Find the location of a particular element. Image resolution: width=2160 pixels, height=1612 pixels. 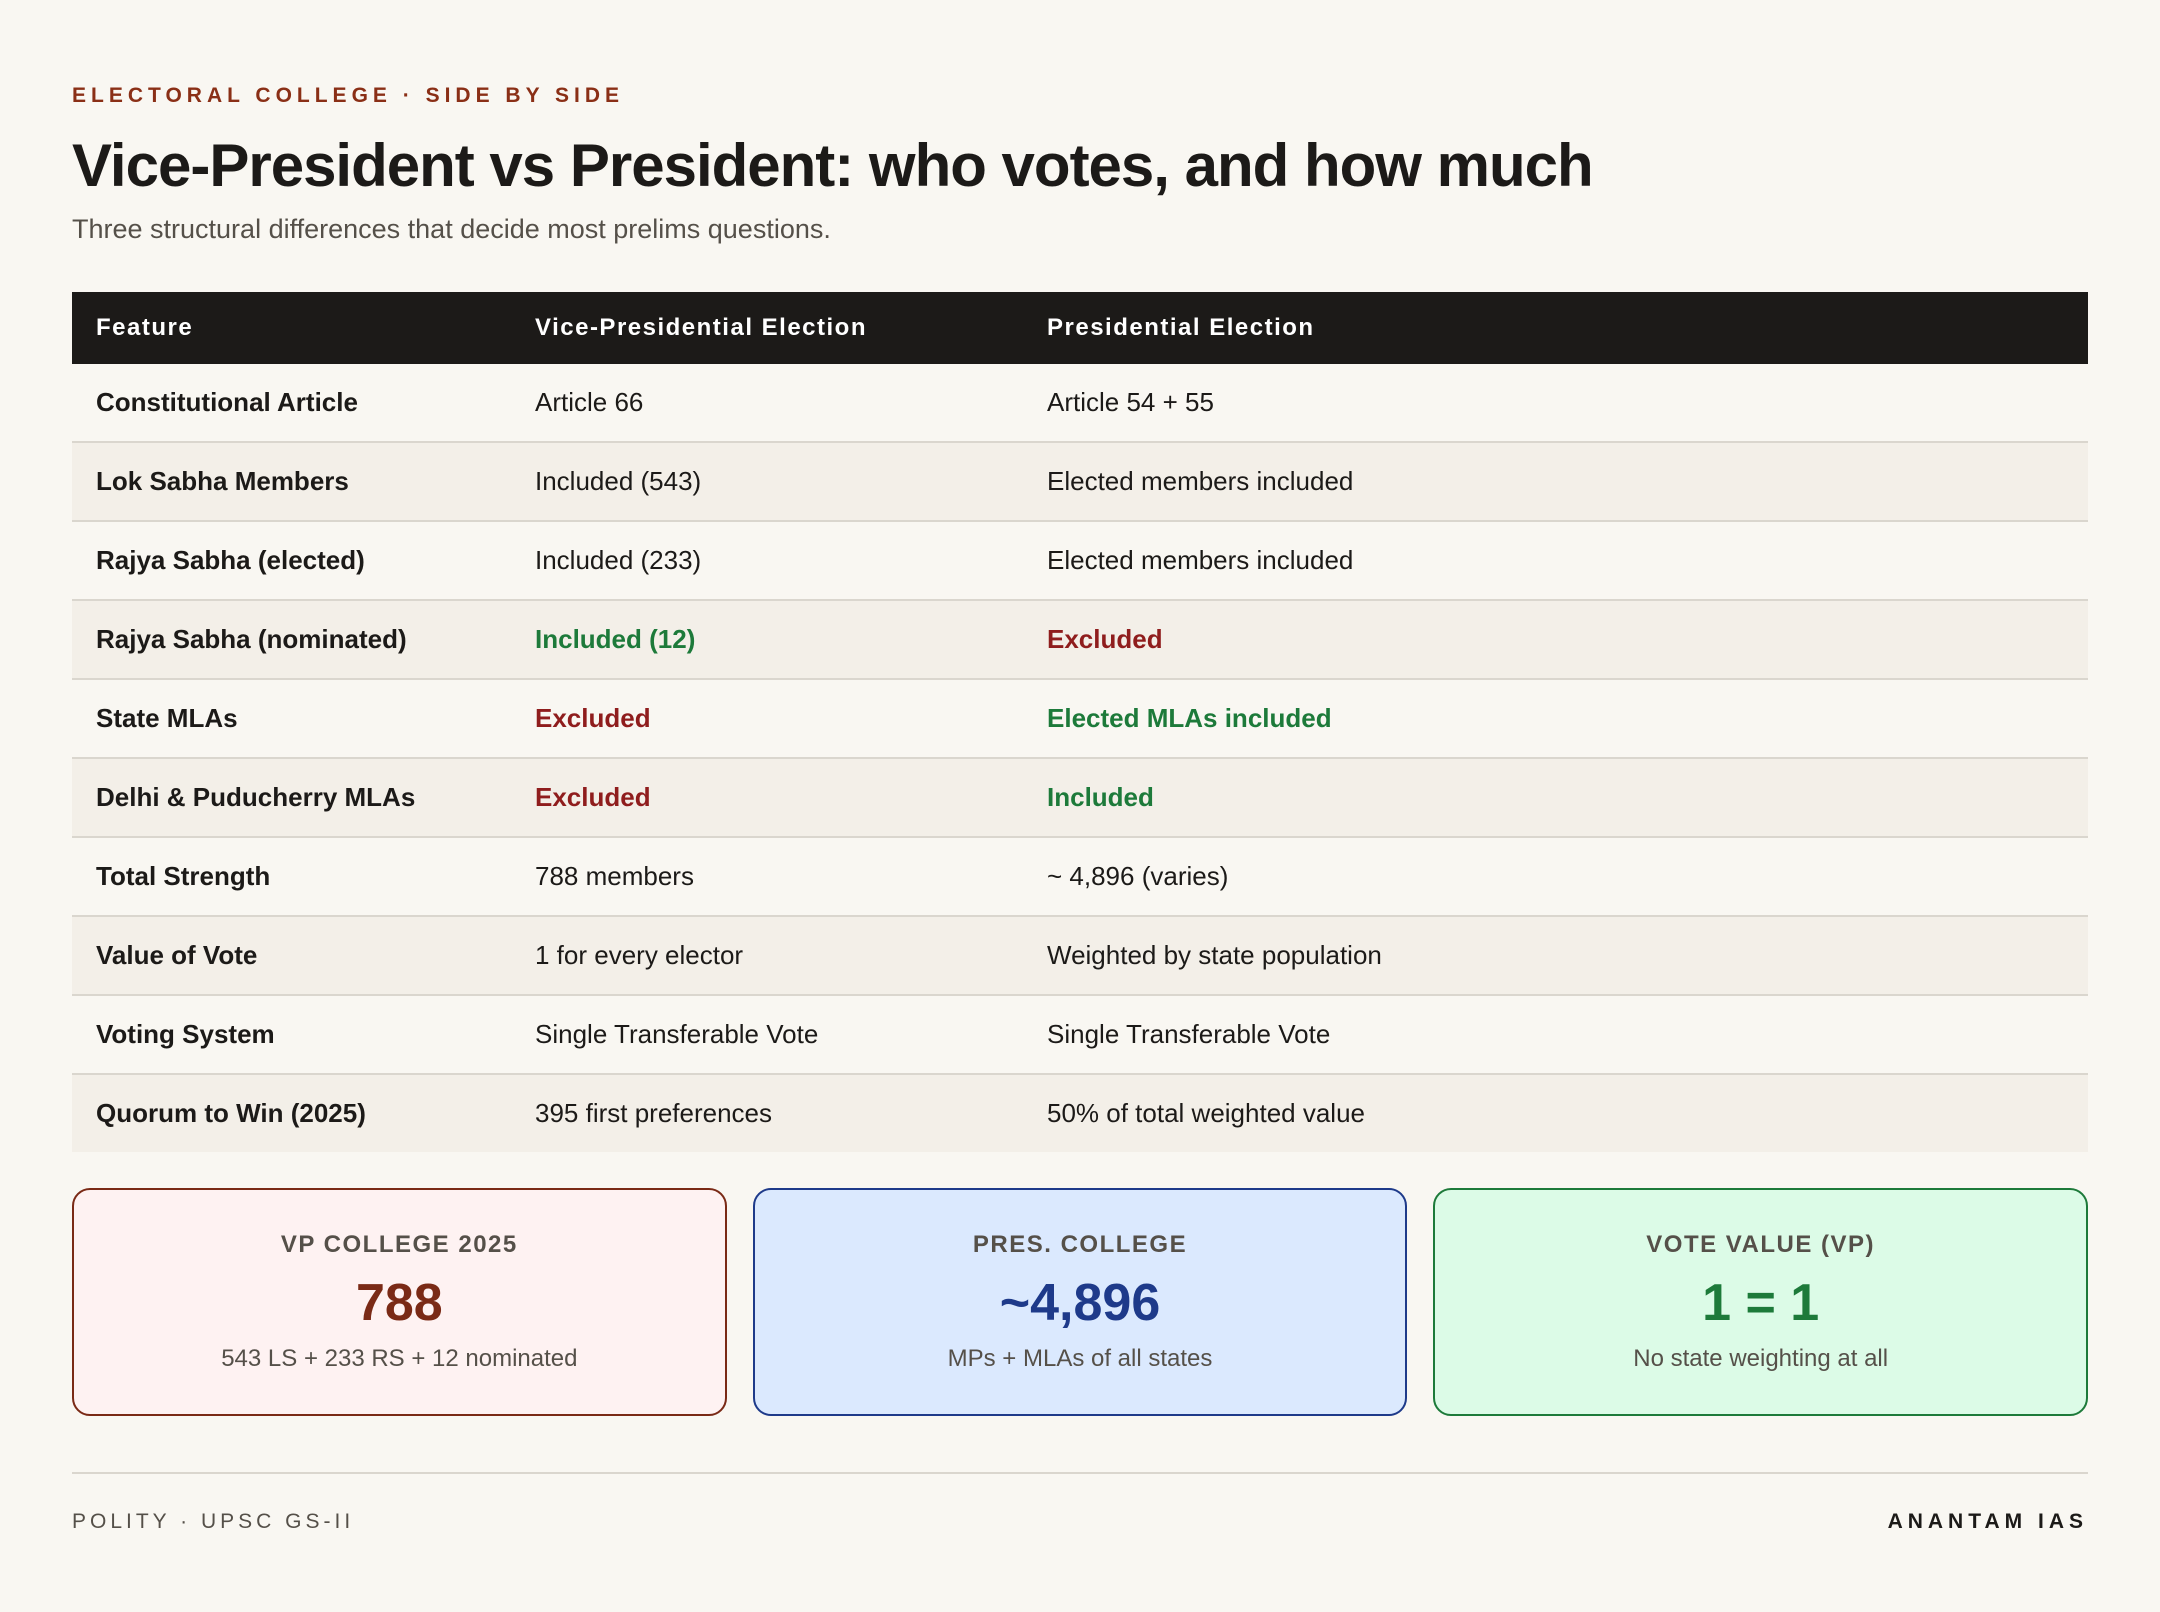

cell-feature: Constitutional Article is located at coordinates (291, 403).